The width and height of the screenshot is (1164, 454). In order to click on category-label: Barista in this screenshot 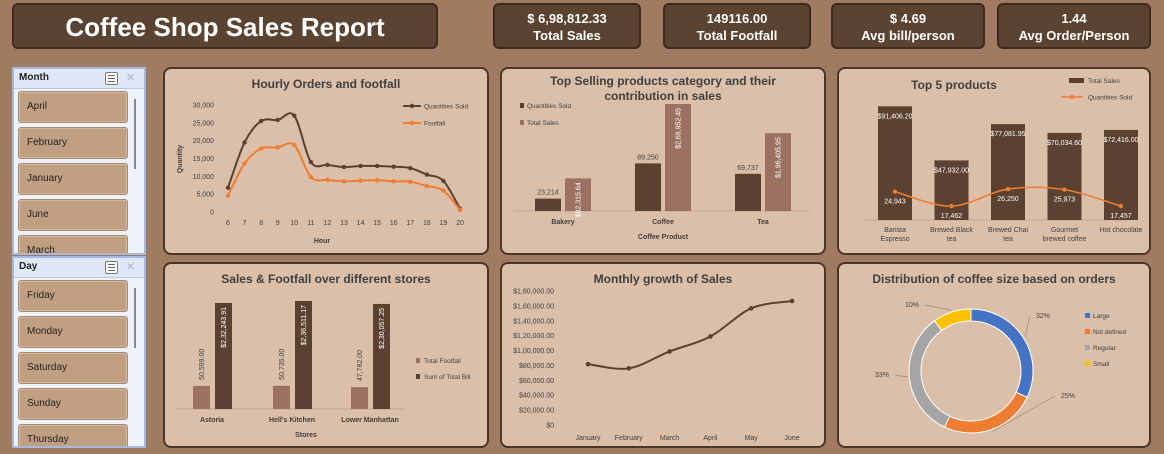, I will do `click(895, 230)`.